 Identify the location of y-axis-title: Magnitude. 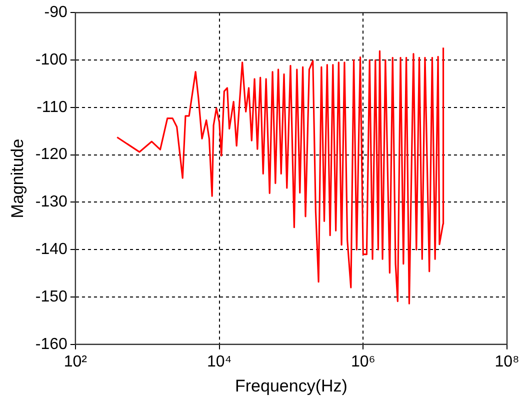
(17, 178).